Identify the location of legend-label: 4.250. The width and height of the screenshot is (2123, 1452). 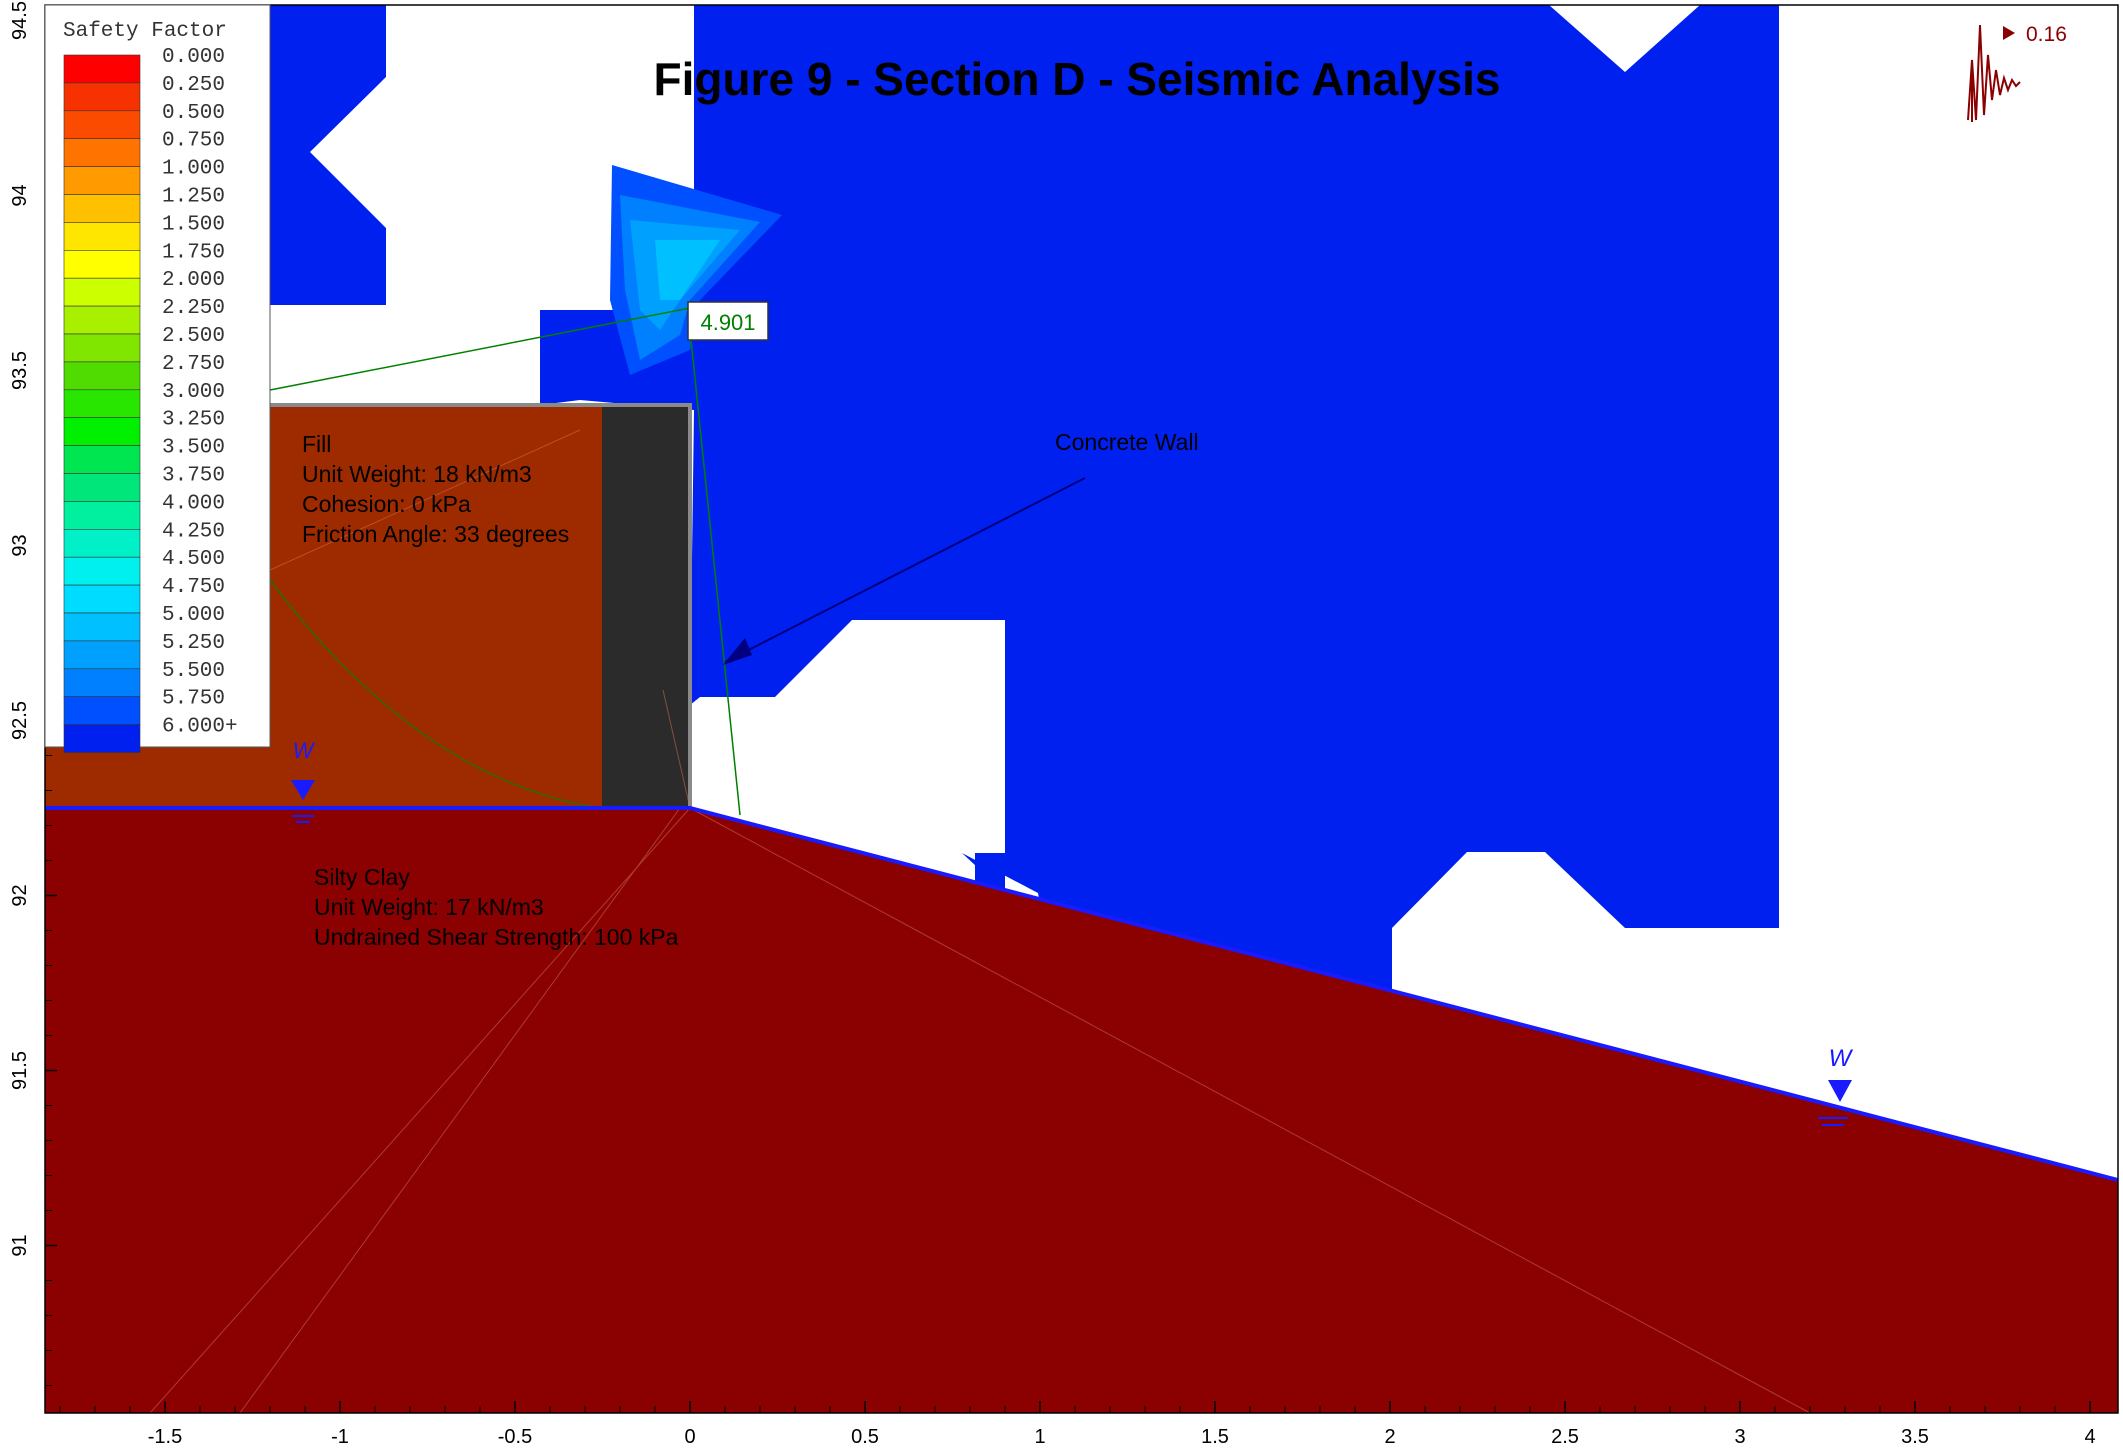
(193, 531).